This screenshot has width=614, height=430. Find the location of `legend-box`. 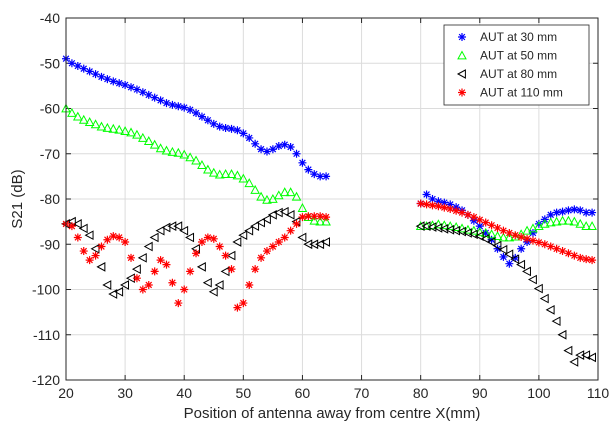

legend-box is located at coordinates (516, 65).